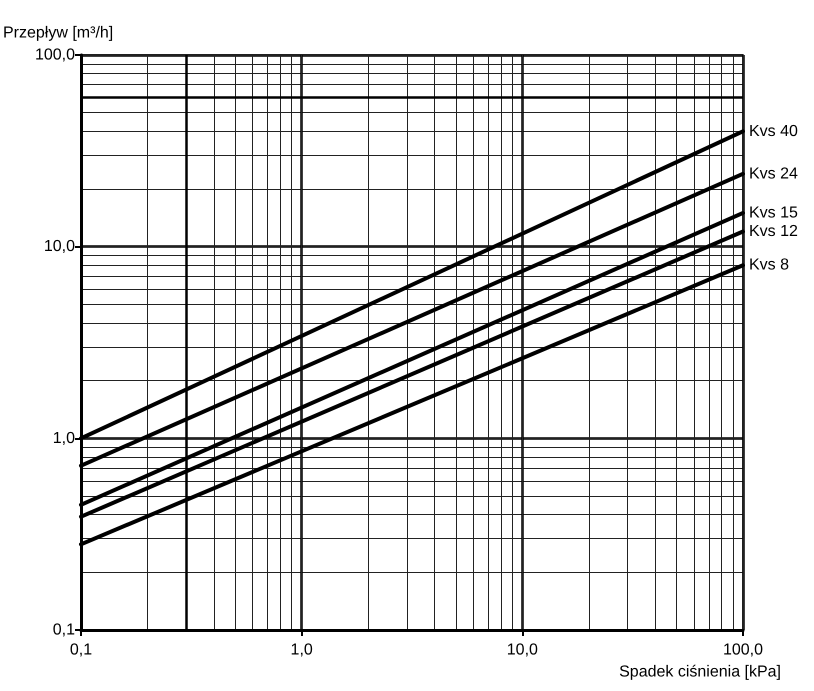 The height and width of the screenshot is (691, 814). What do you see at coordinates (773, 173) in the screenshot?
I see `series-label: Kvs 24` at bounding box center [773, 173].